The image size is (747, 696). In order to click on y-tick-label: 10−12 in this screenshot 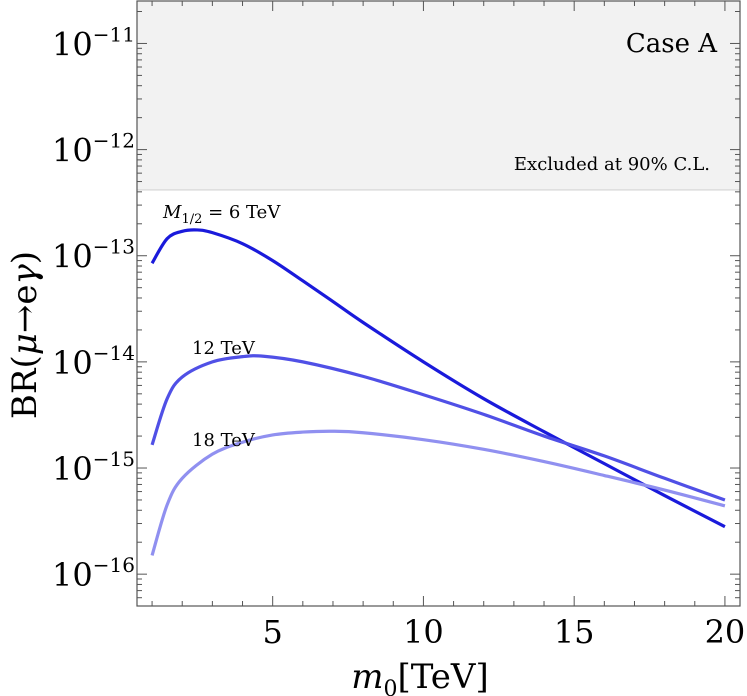, I will do `click(93, 149)`.